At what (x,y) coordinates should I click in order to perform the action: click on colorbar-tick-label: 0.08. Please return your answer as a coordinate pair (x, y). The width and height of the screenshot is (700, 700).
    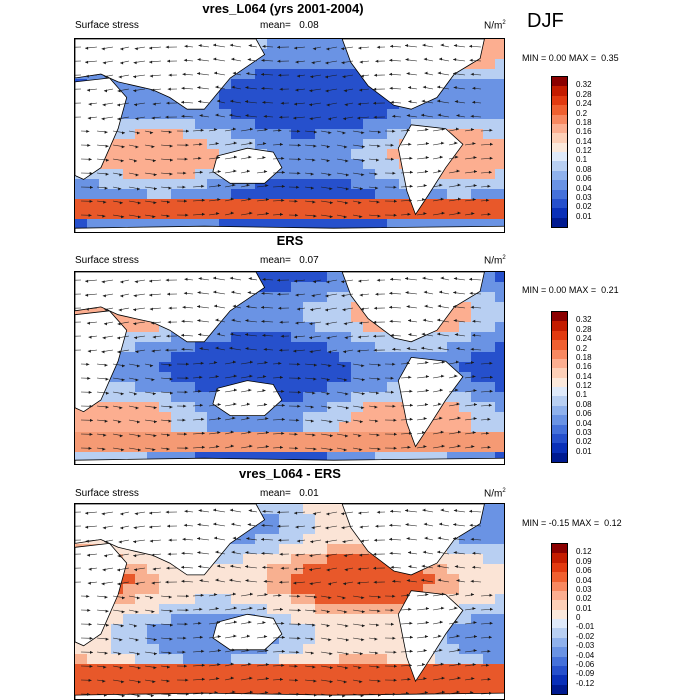
    Looking at the image, I should click on (584, 169).